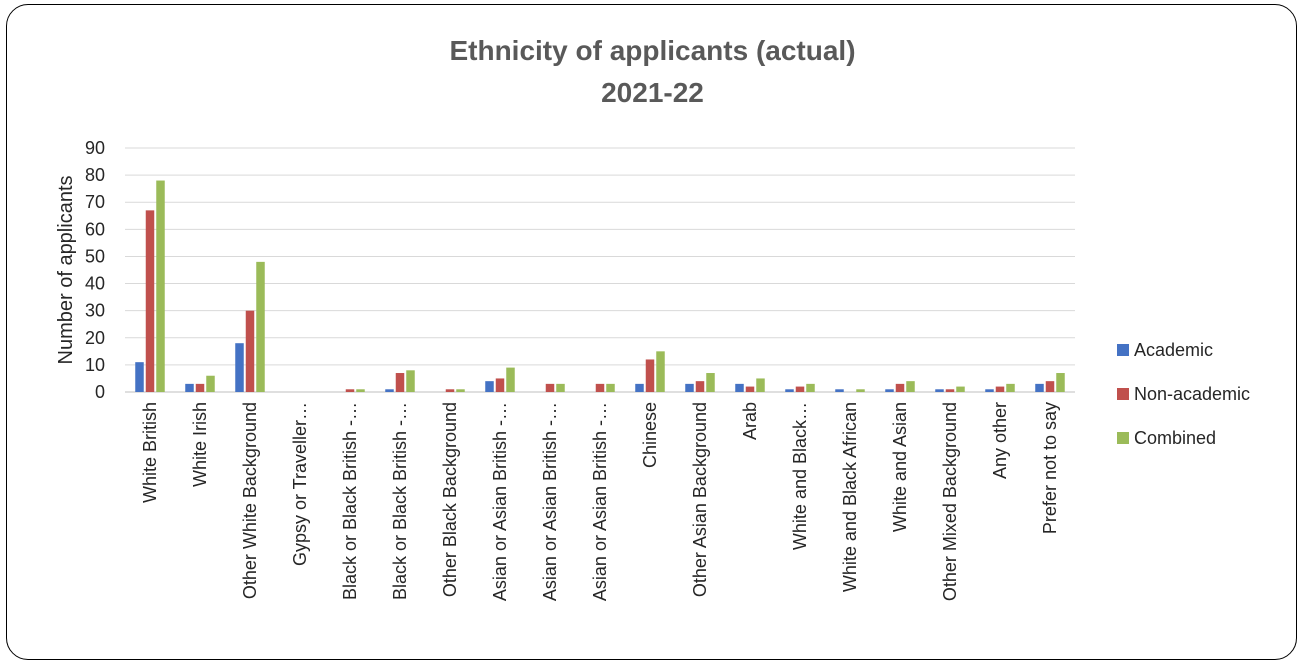  I want to click on legend-label: Academic, so click(1173, 350).